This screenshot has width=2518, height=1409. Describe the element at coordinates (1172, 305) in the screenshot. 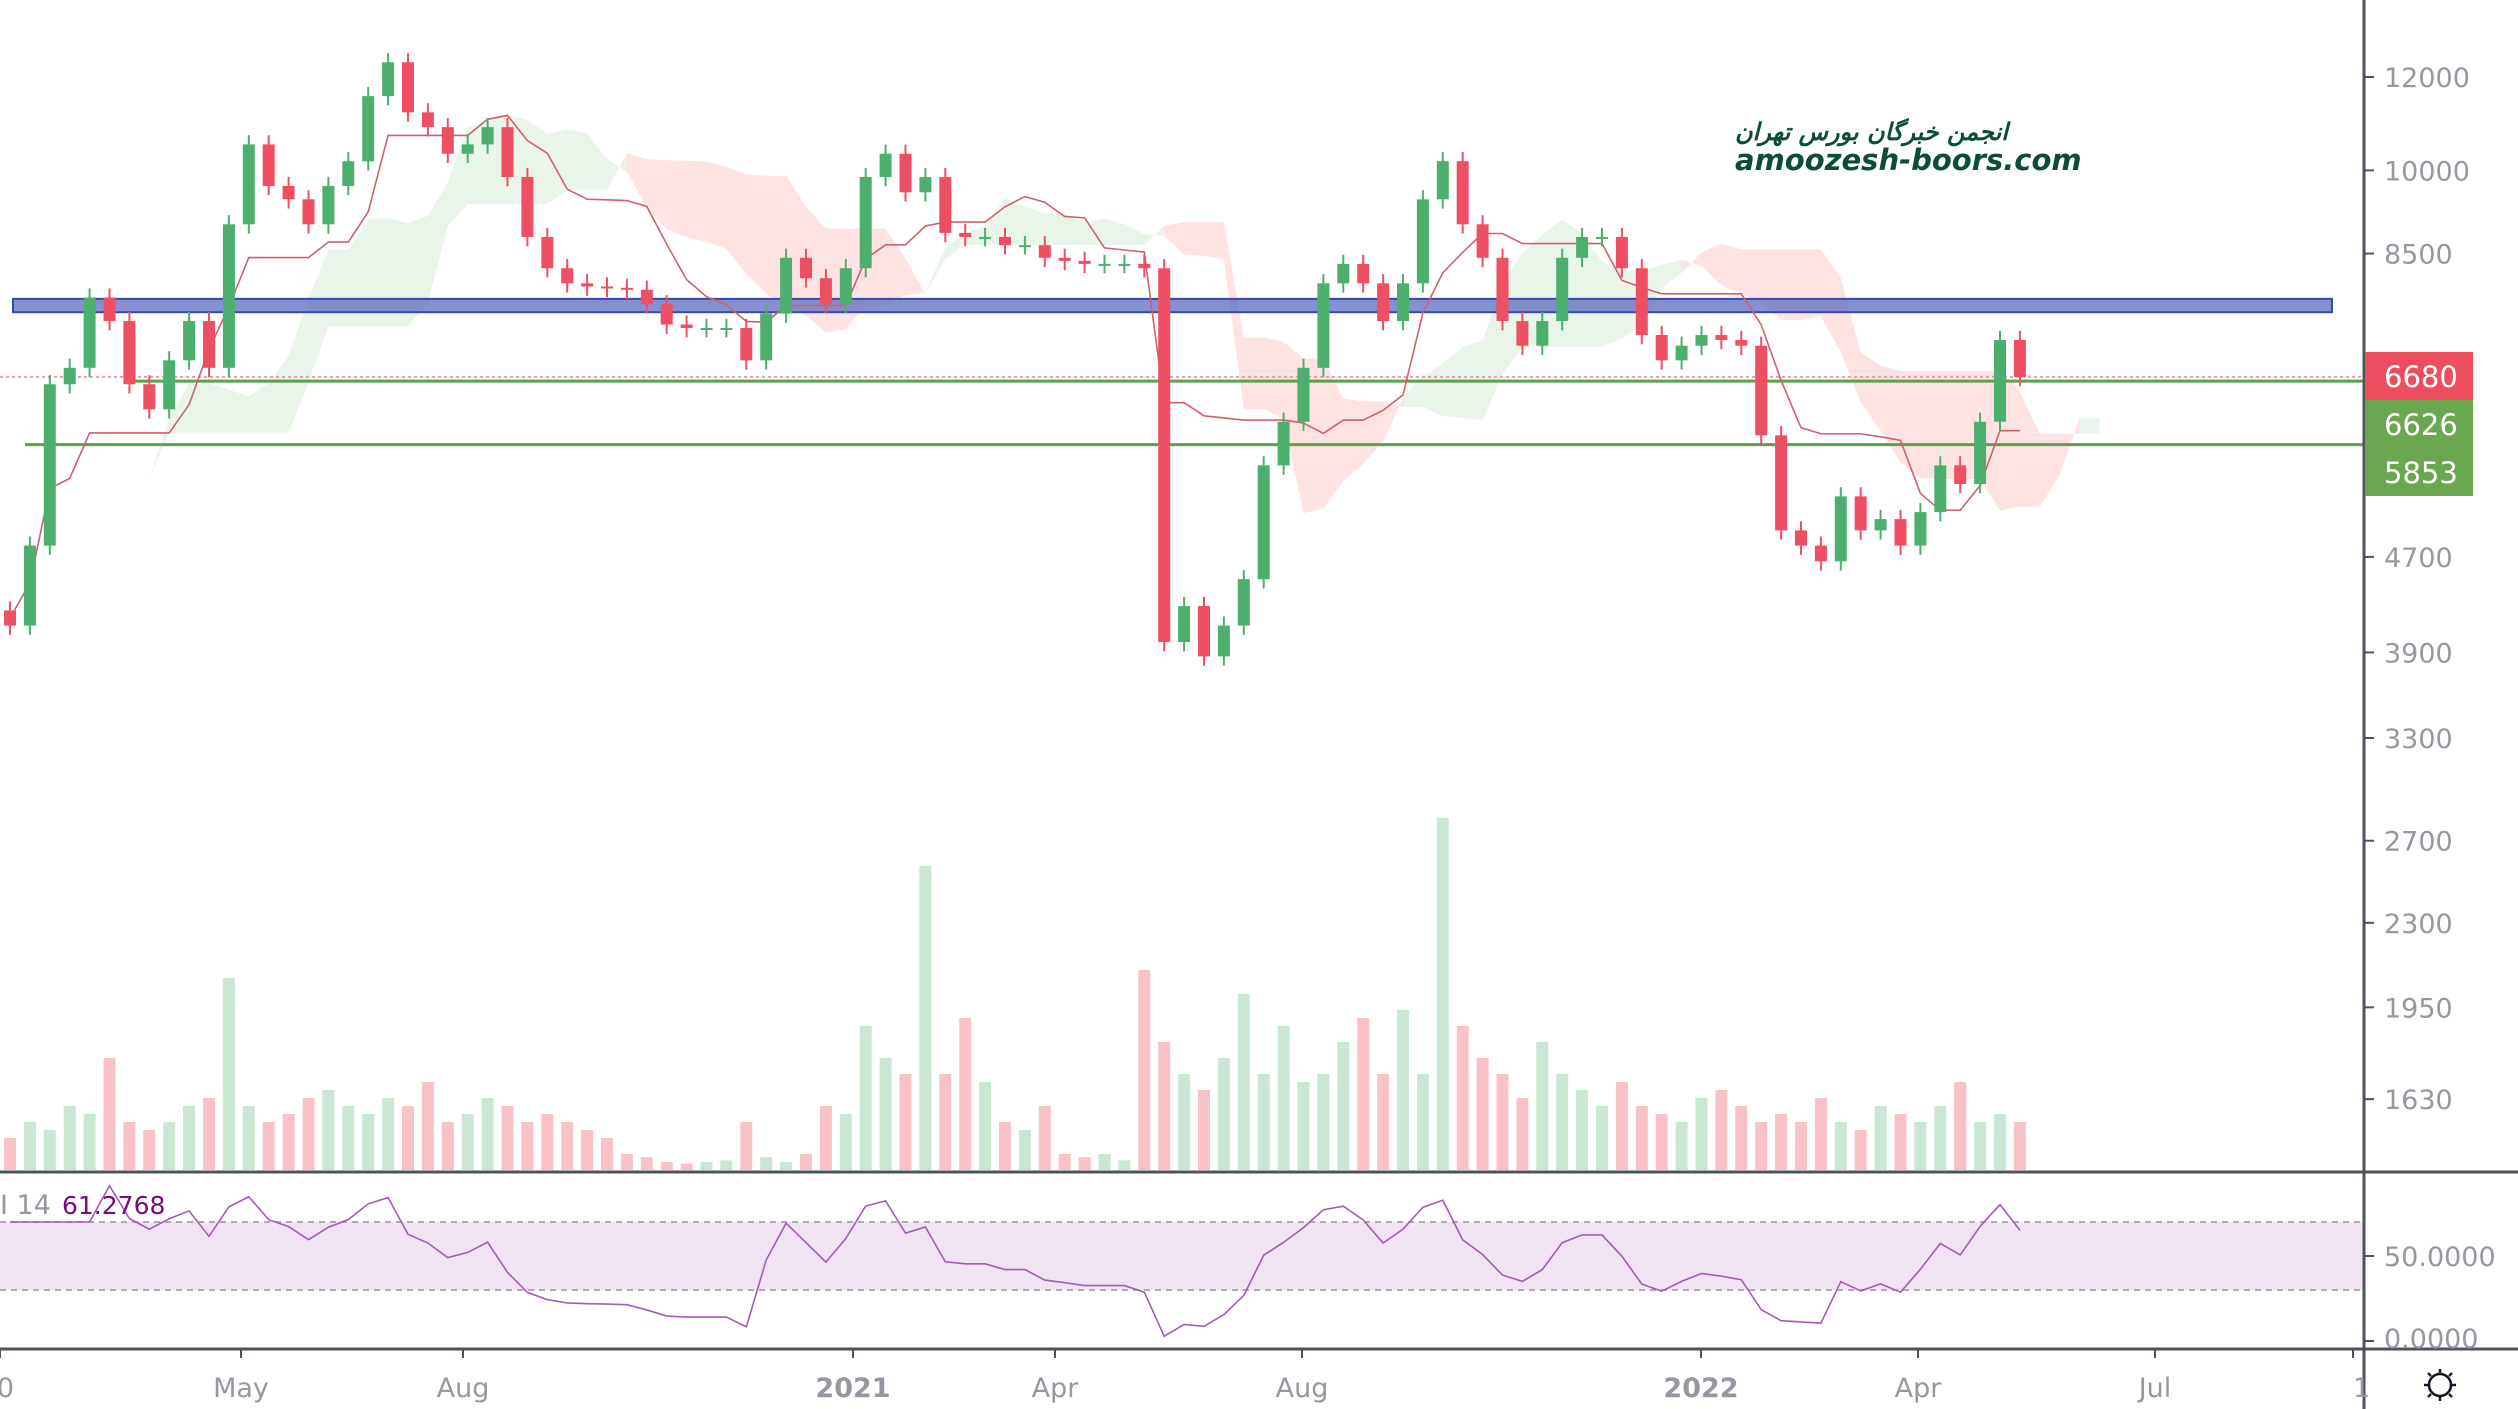

I see `resistance-zone` at that location.